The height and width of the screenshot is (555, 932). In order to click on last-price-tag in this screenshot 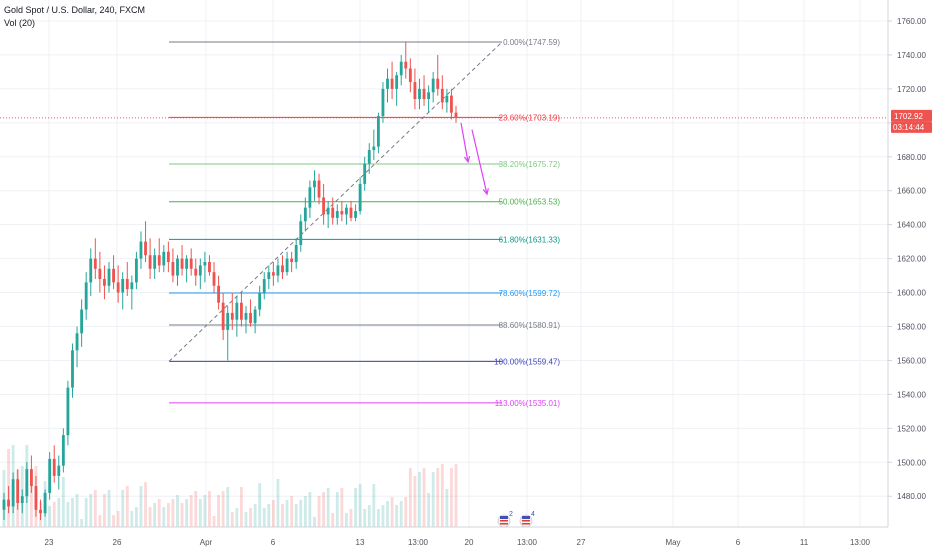, I will do `click(911, 115)`.